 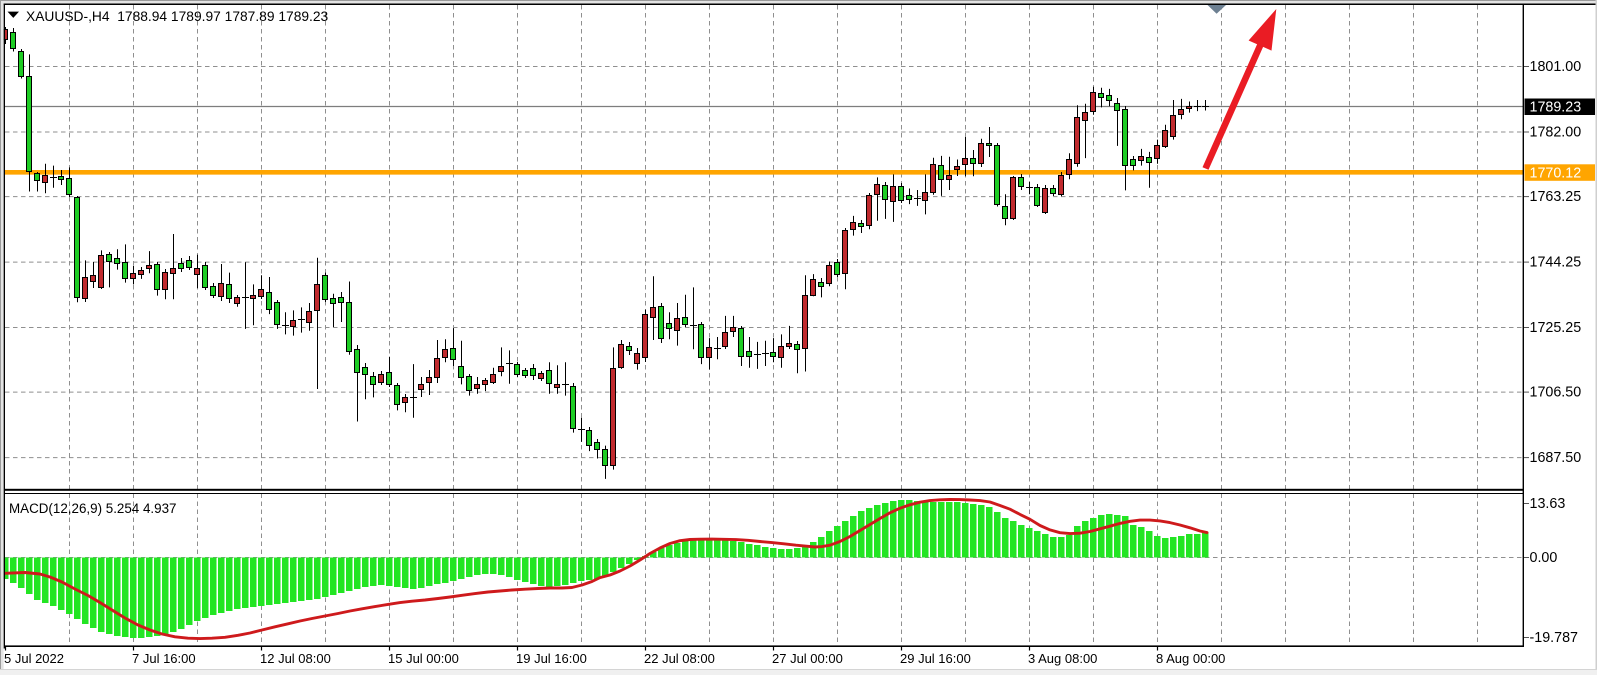 What do you see at coordinates (1556, 133) in the screenshot?
I see `svg-text: 1782.00` at bounding box center [1556, 133].